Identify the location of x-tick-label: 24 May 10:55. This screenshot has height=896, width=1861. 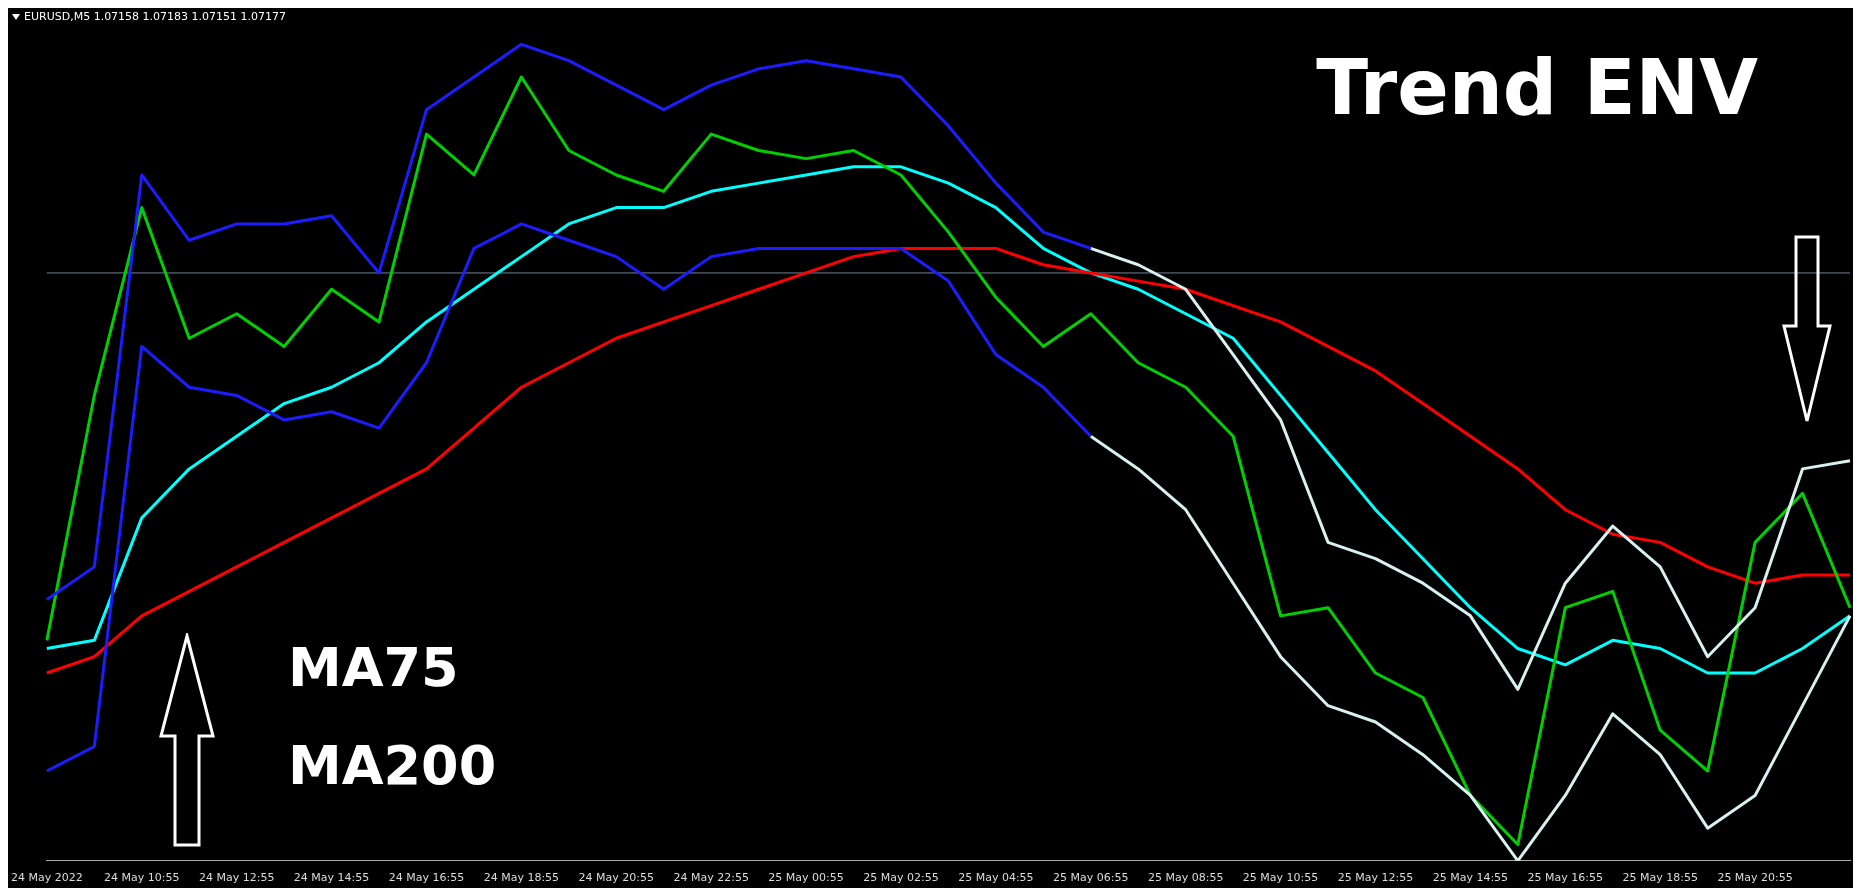
(142, 878).